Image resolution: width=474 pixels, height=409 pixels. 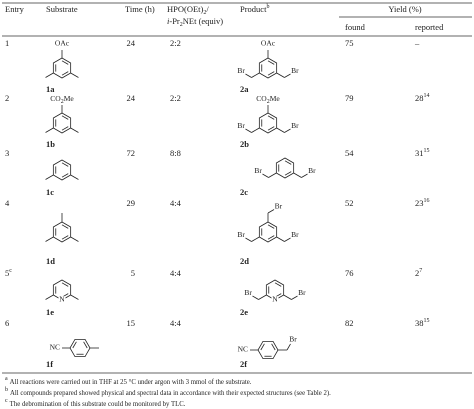 I want to click on text-part: 3, so click(x=7, y=153).